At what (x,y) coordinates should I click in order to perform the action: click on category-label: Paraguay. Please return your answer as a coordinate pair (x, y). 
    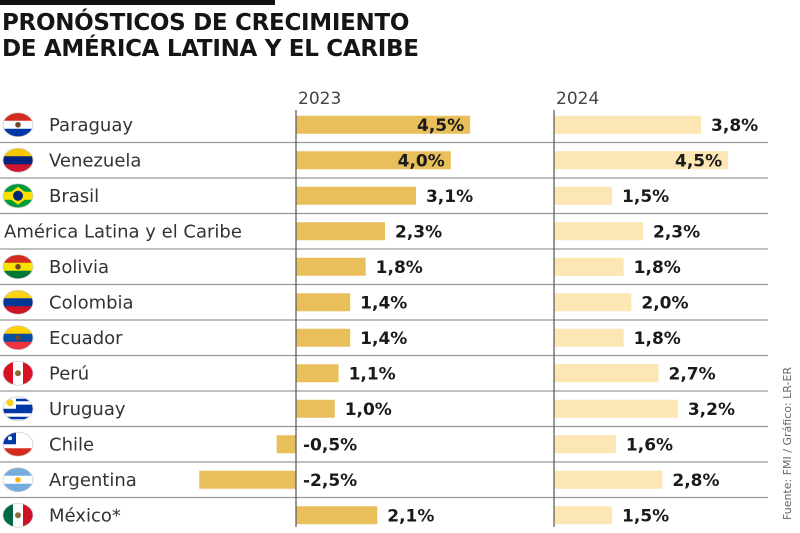
    Looking at the image, I should click on (91, 125).